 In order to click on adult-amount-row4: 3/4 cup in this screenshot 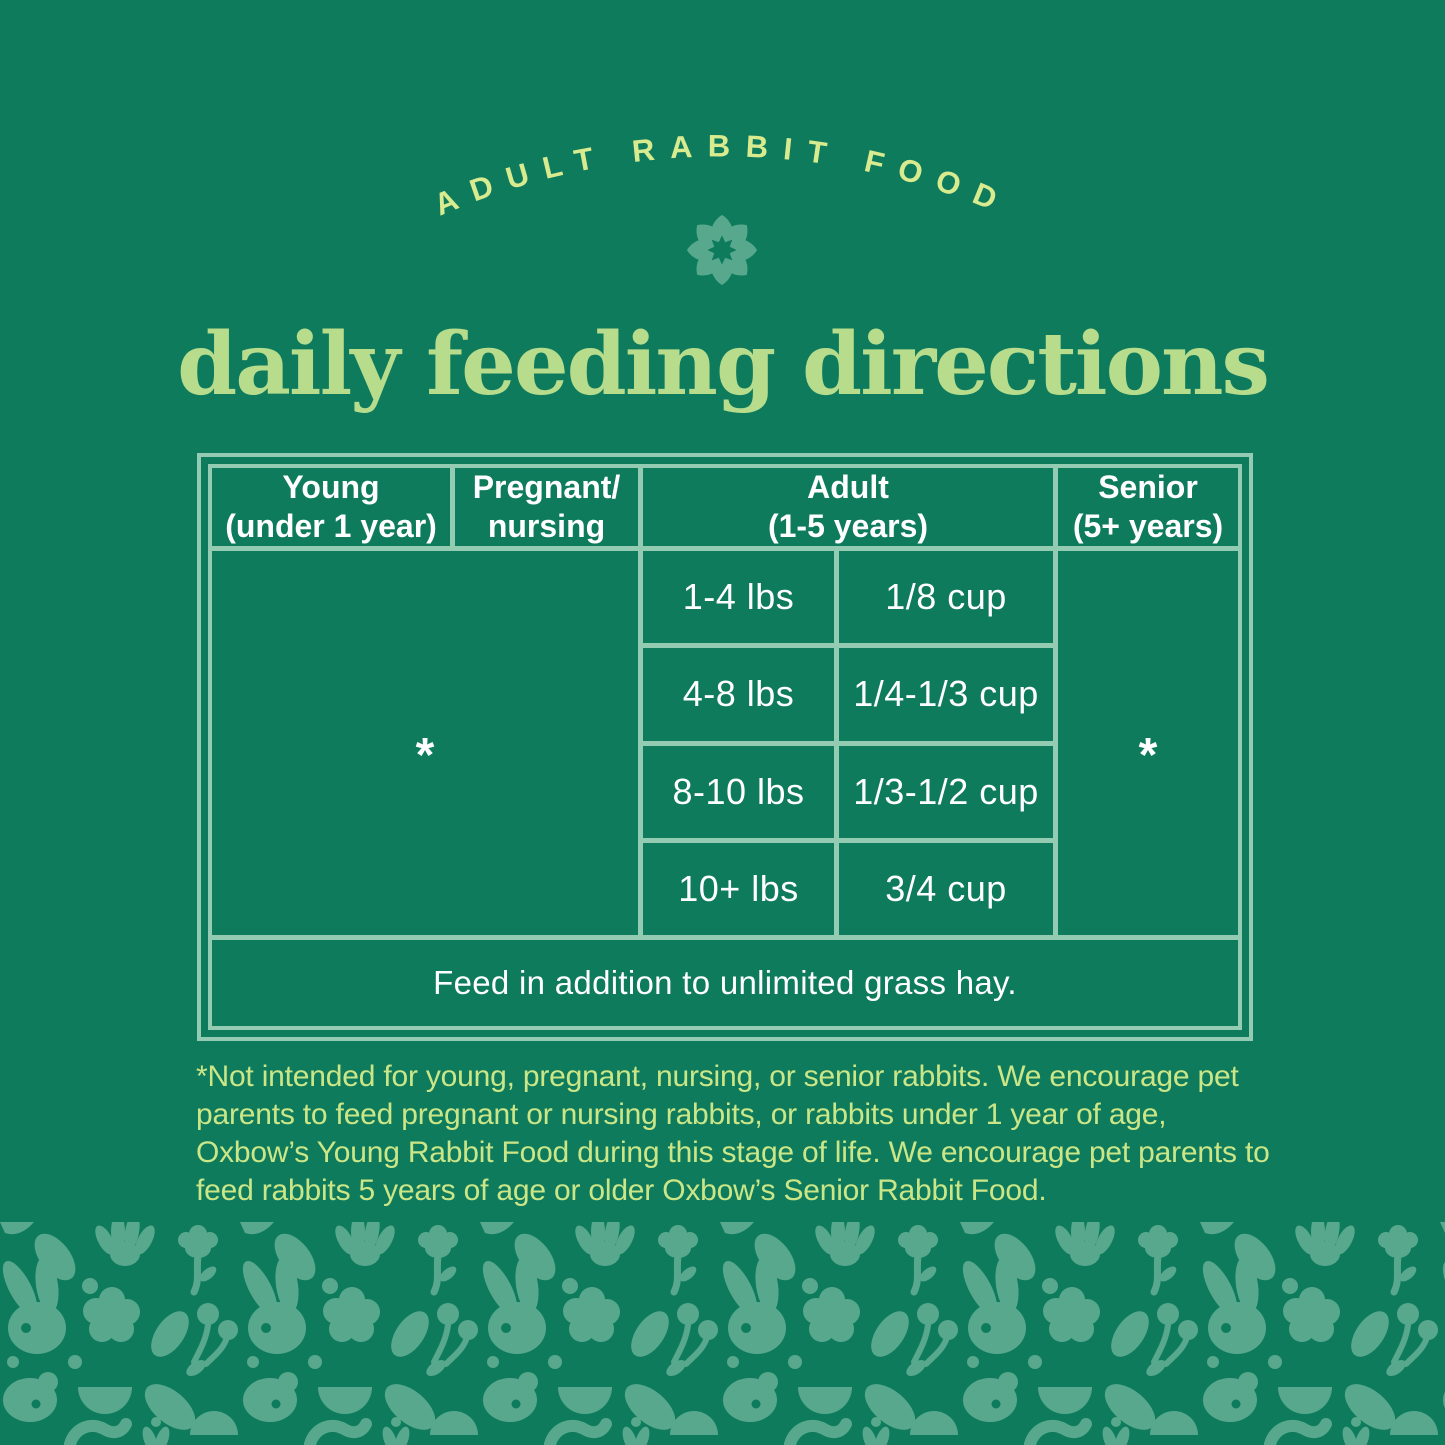, I will do `click(946, 888)`.